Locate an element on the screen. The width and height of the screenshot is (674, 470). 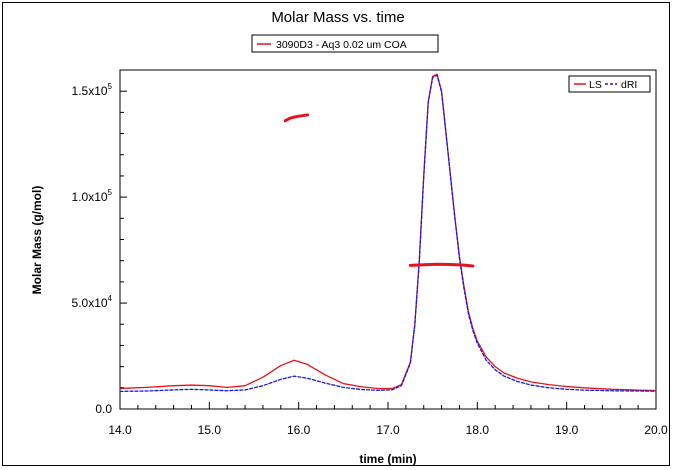
x-tick-label: 17.0 is located at coordinates (388, 430).